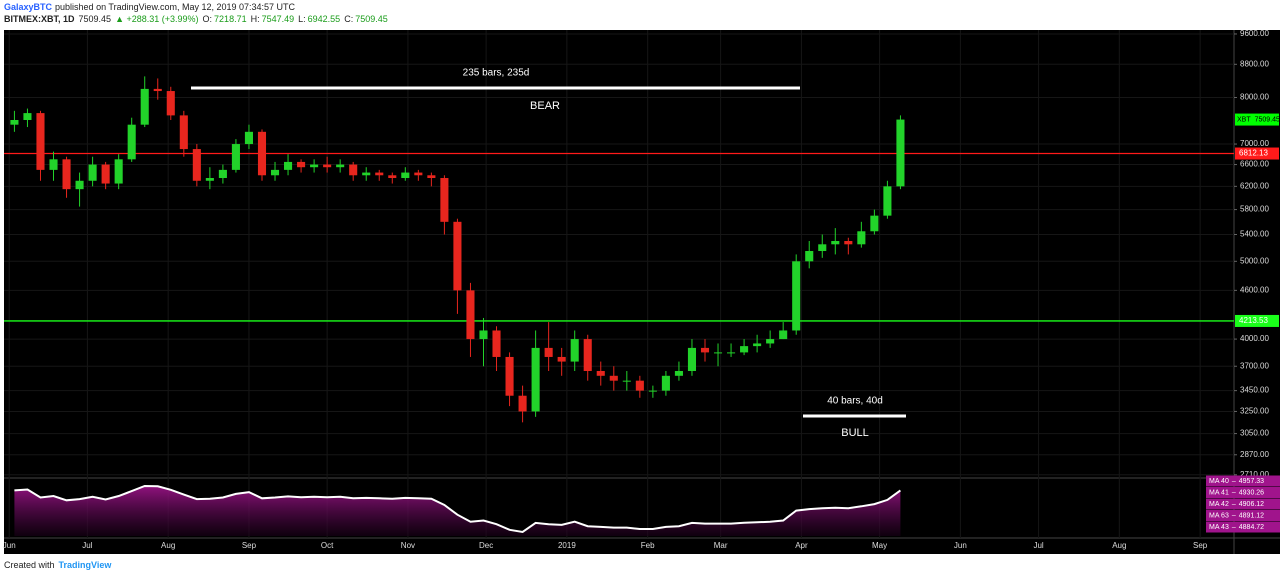  I want to click on low-label: L:, so click(302, 19).